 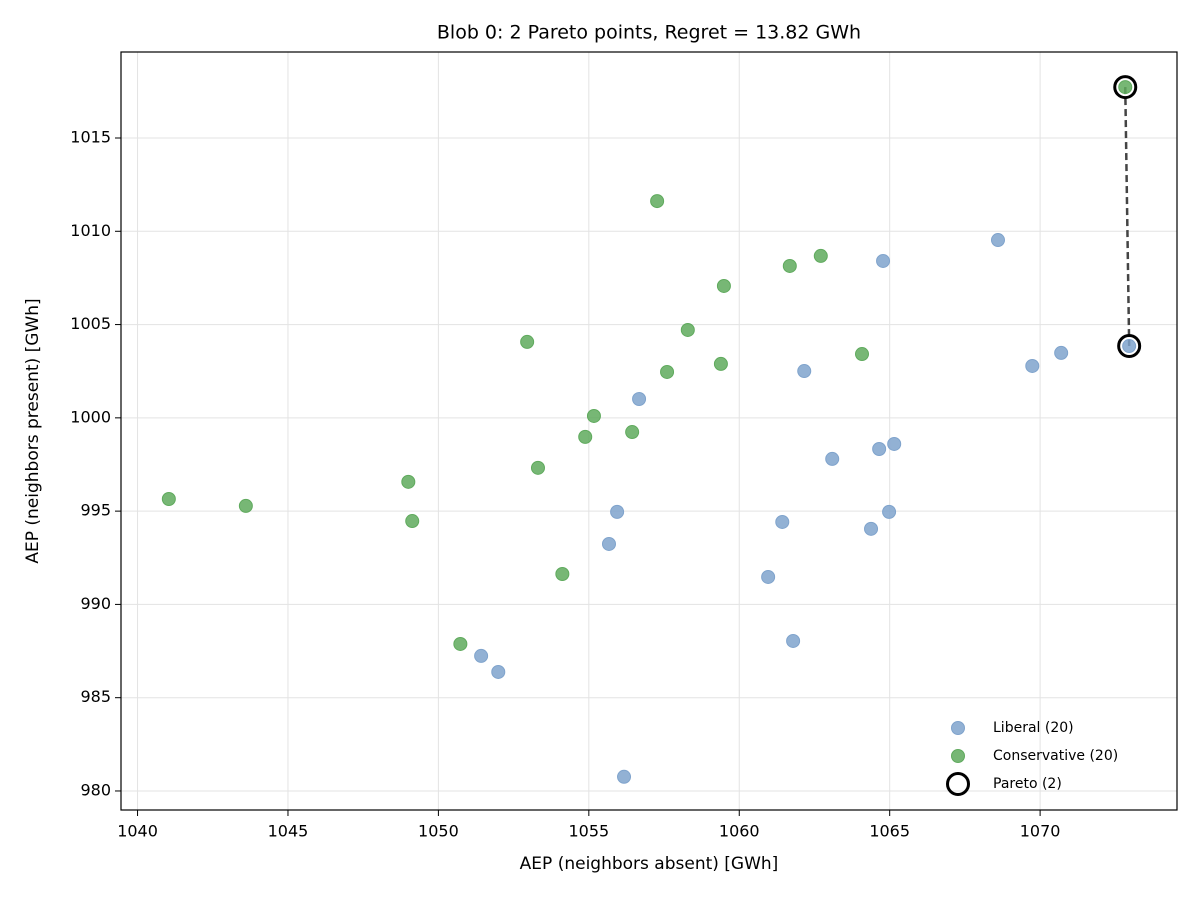 I want to click on y-tick-label: 1005, so click(x=90, y=323).